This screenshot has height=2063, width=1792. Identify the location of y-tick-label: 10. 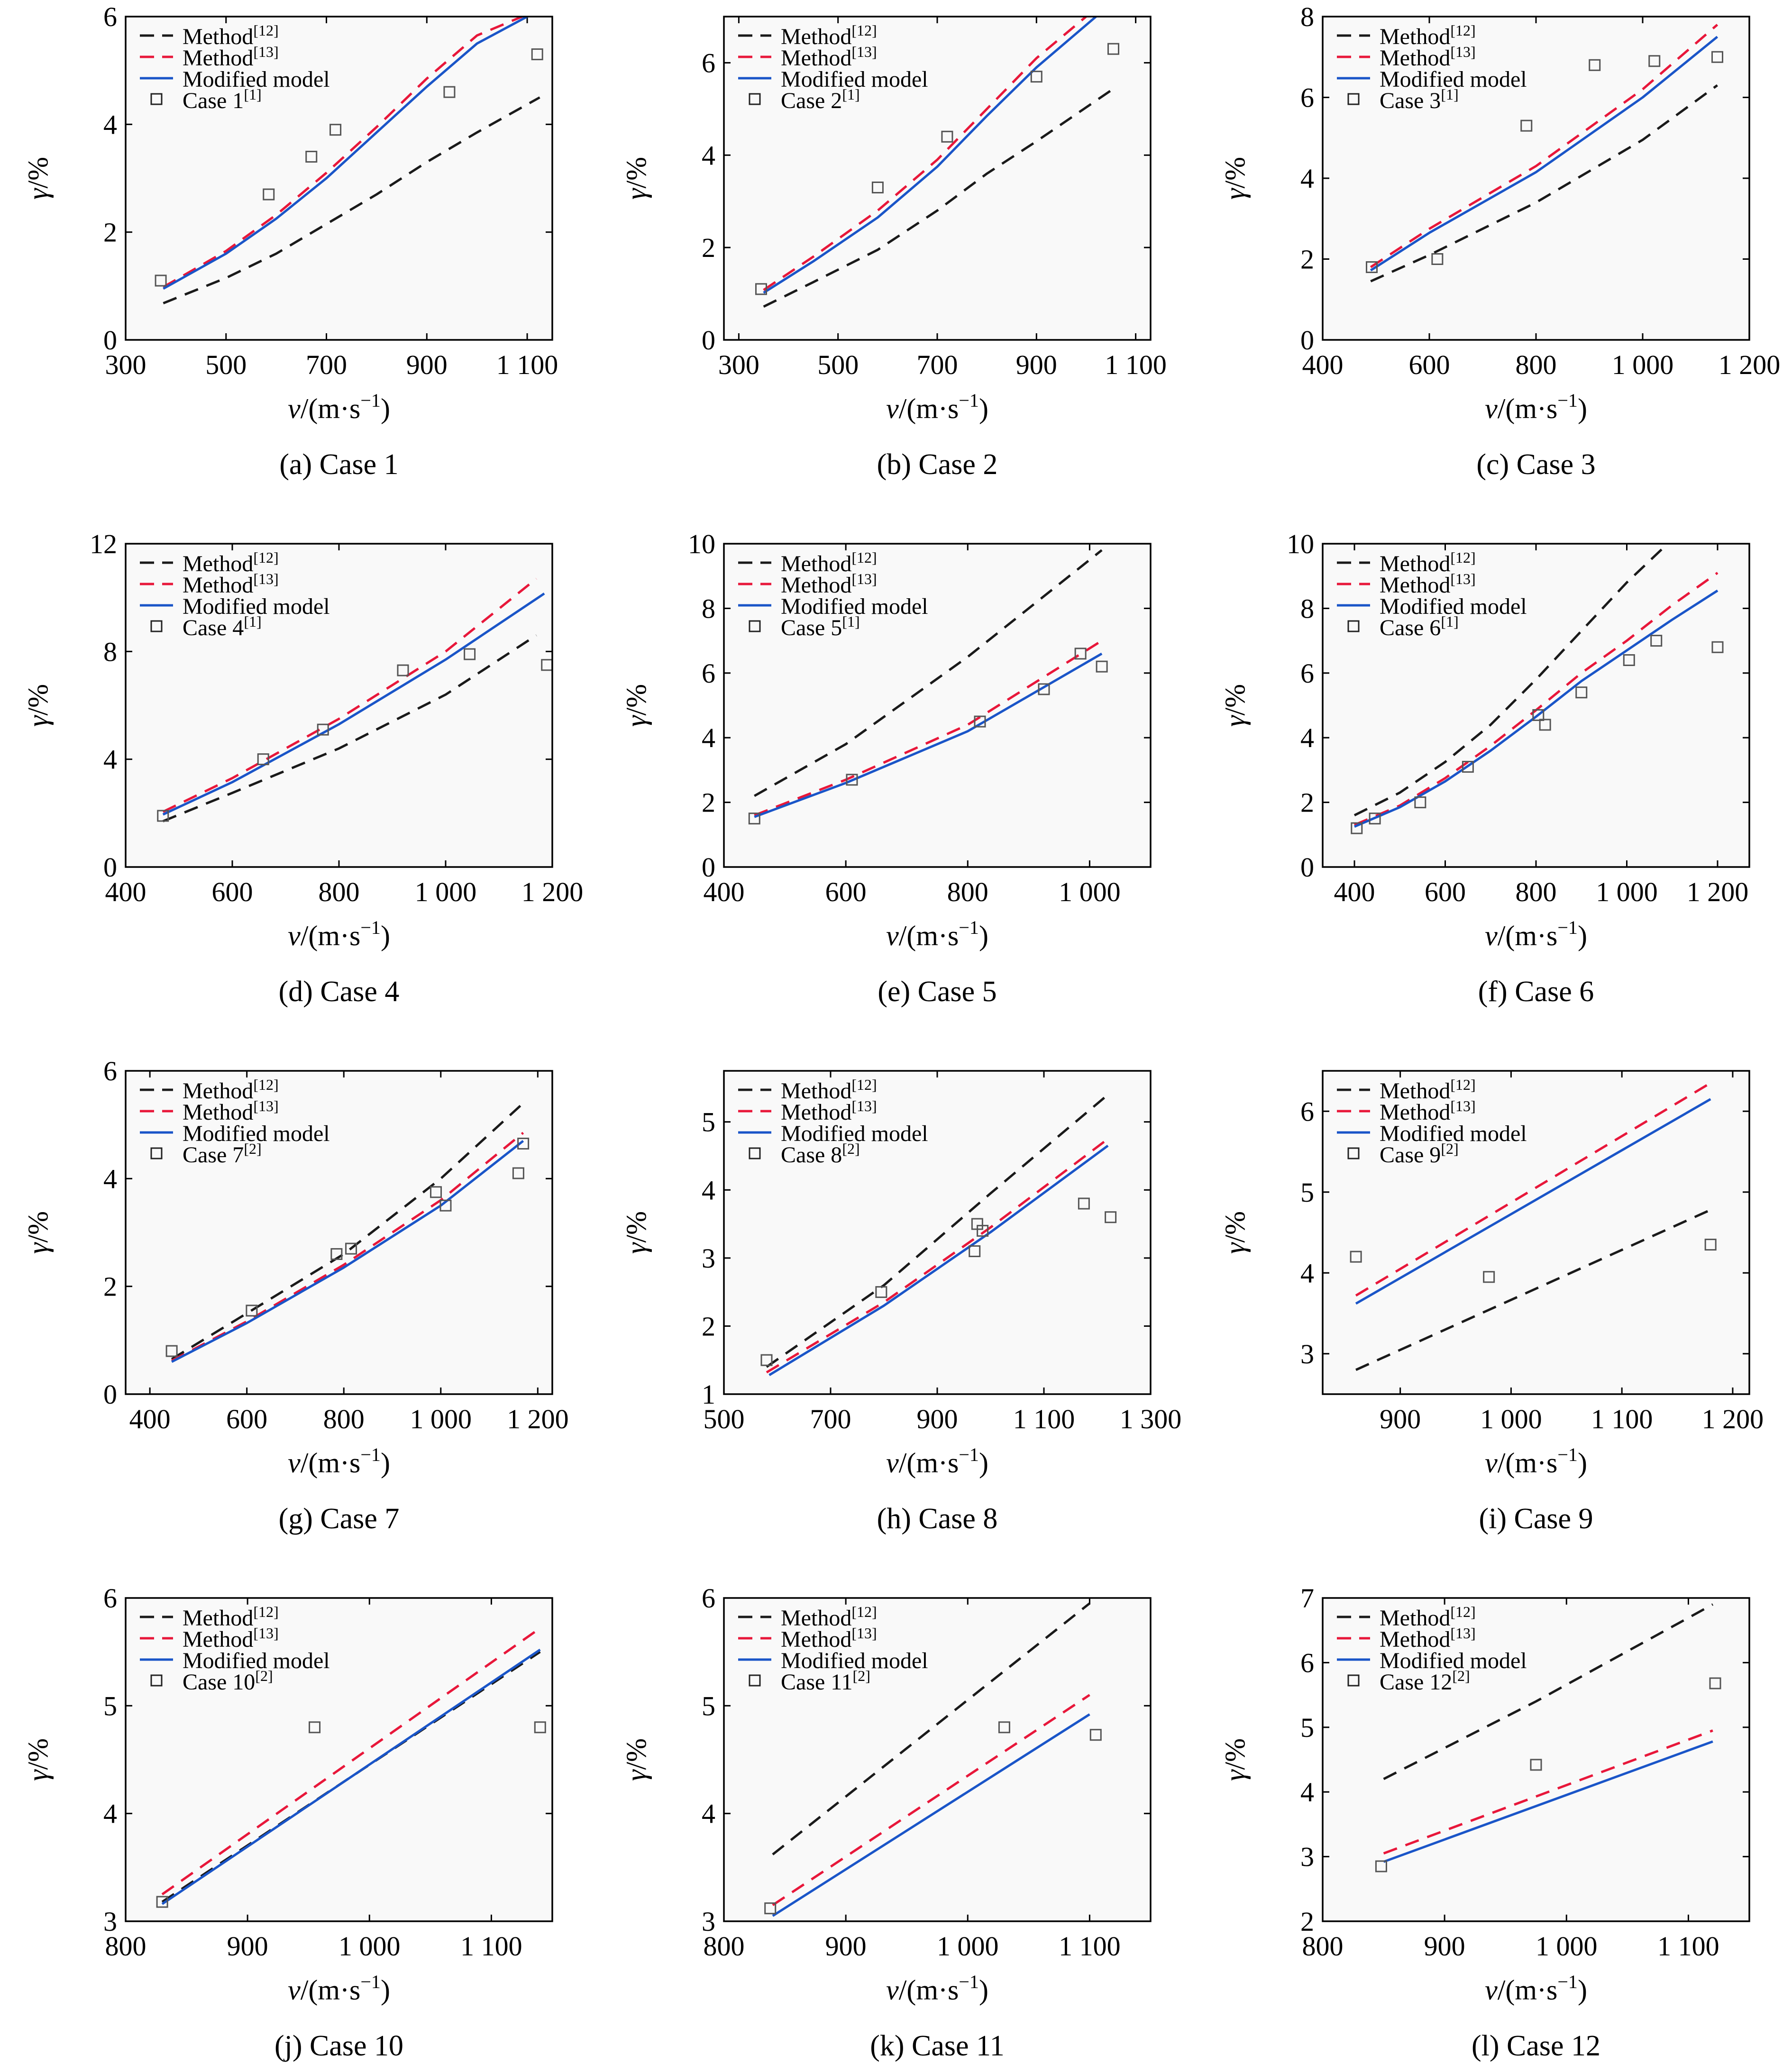
(1300, 544).